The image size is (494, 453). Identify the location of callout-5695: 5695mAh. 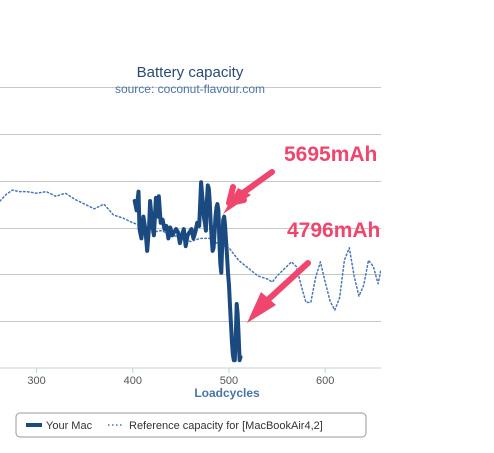
(330, 154).